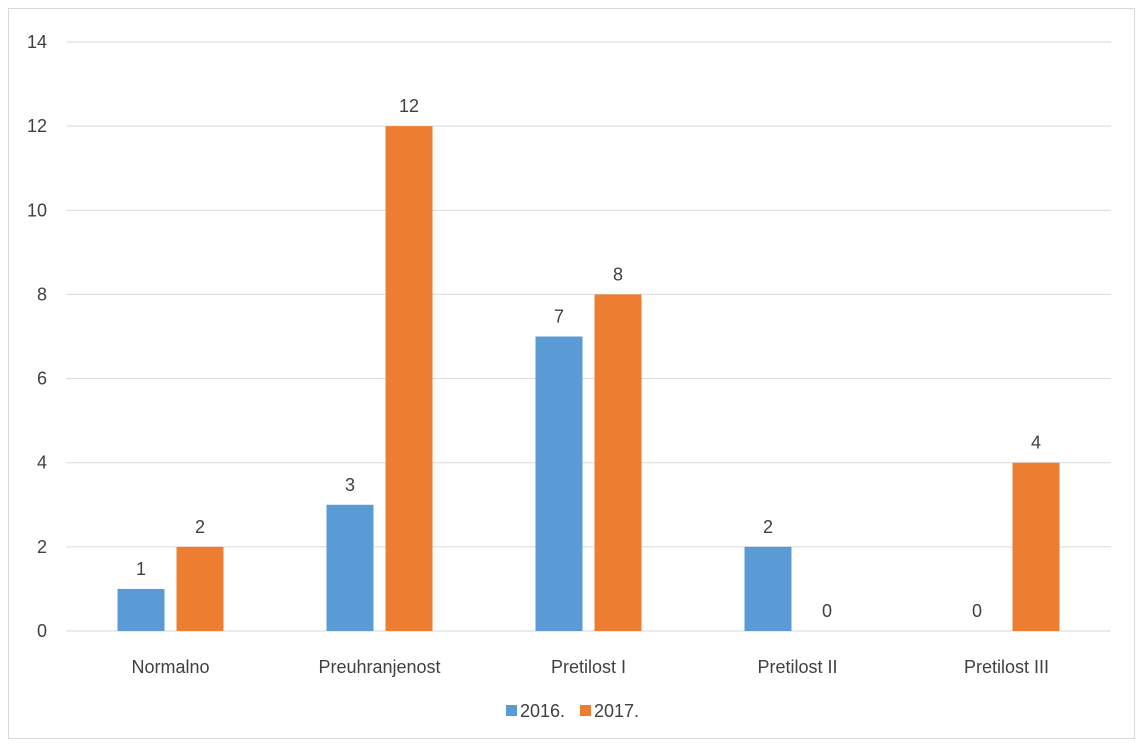 The height and width of the screenshot is (747, 1144). Describe the element at coordinates (42, 547) in the screenshot. I see `y-tick-label: 2` at that location.